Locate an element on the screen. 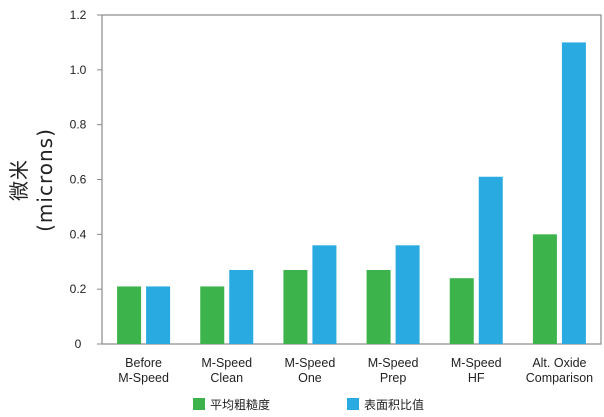 The image size is (604, 417). x-category-label: Alt. Oxide is located at coordinates (559, 363).